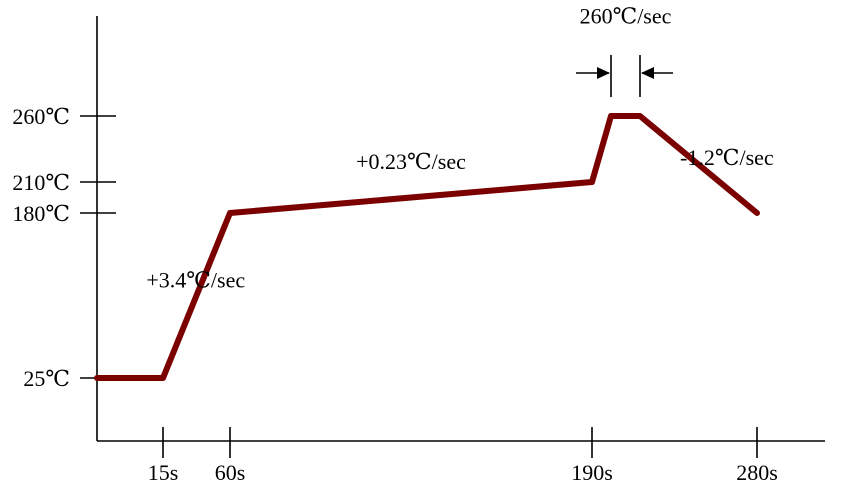 The width and height of the screenshot is (849, 489). Describe the element at coordinates (41, 213) in the screenshot. I see `y-tick-label: 180℃` at that location.